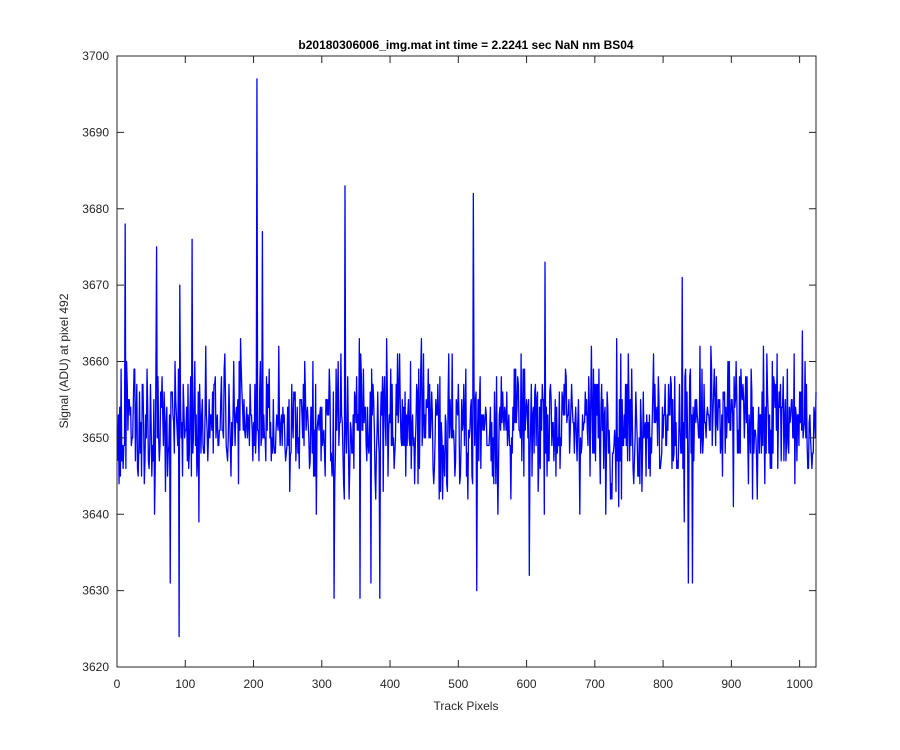  What do you see at coordinates (390, 684) in the screenshot?
I see `x-tick-label: 400` at bounding box center [390, 684].